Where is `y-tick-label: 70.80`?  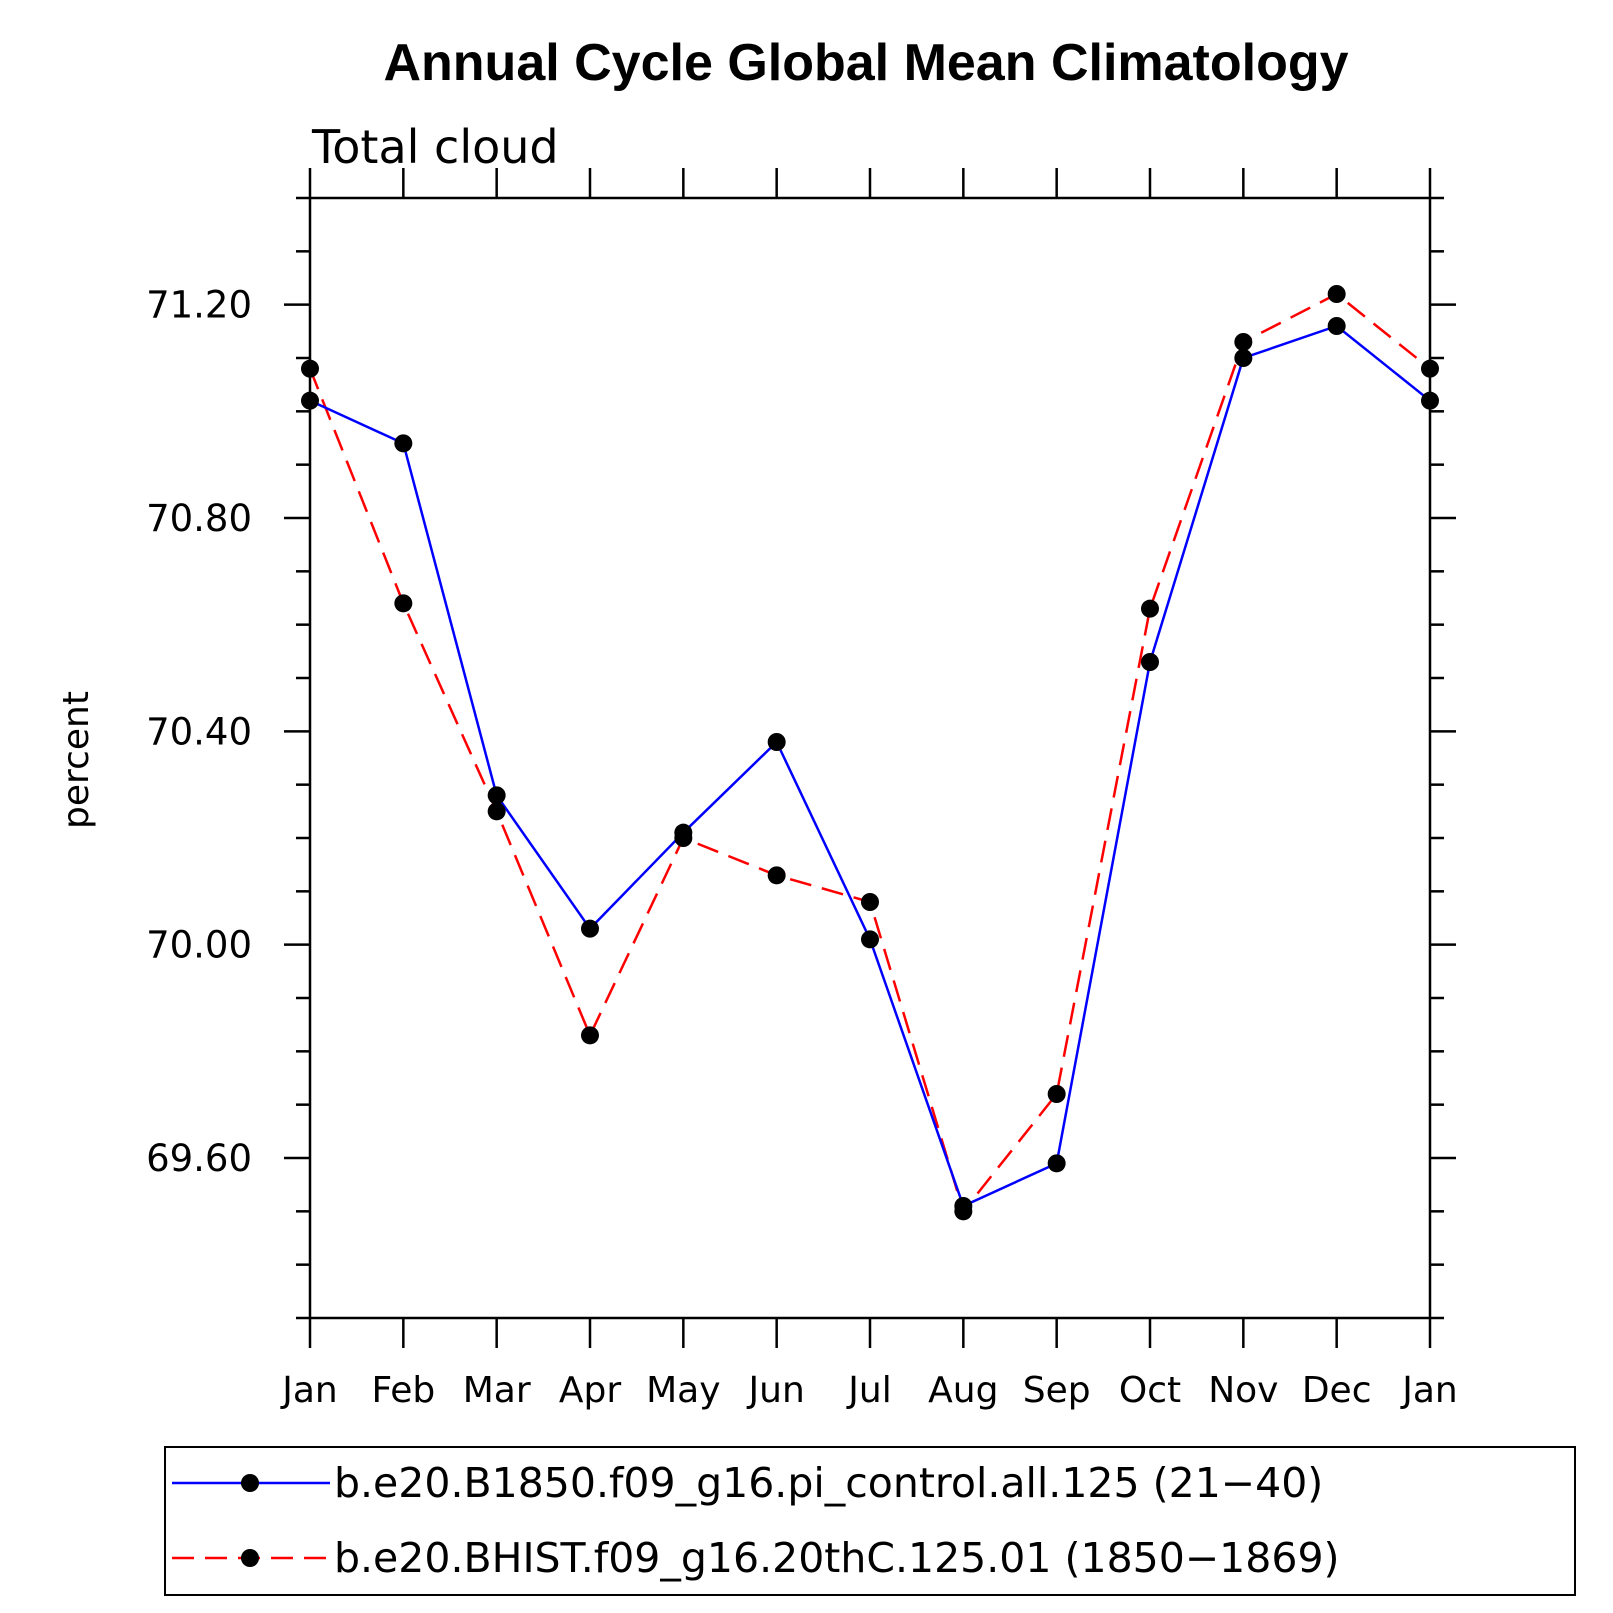 y-tick-label: 70.80 is located at coordinates (199, 518).